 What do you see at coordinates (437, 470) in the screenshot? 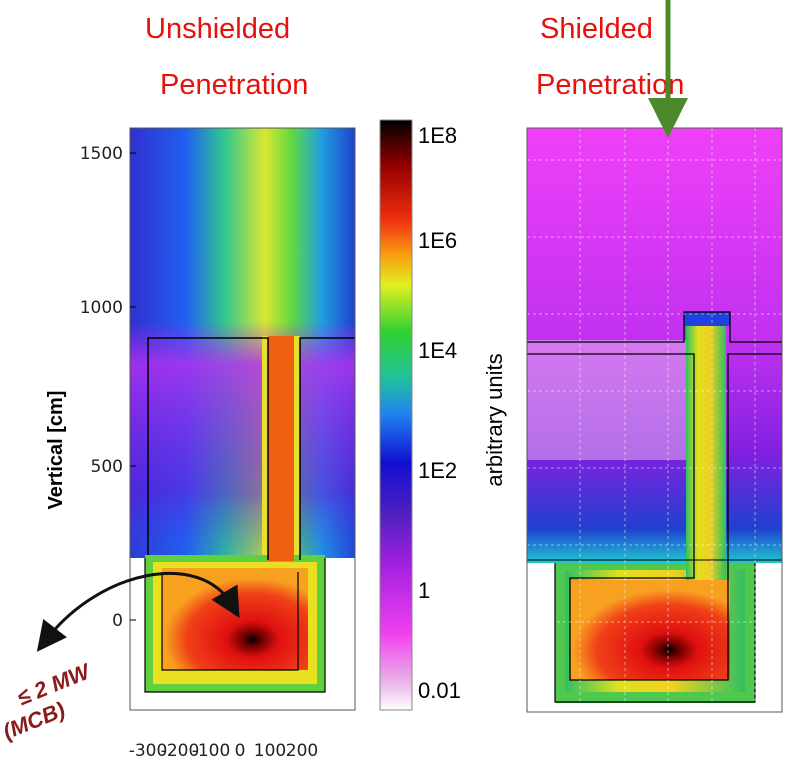
I see `colorbar-label: 1E2` at bounding box center [437, 470].